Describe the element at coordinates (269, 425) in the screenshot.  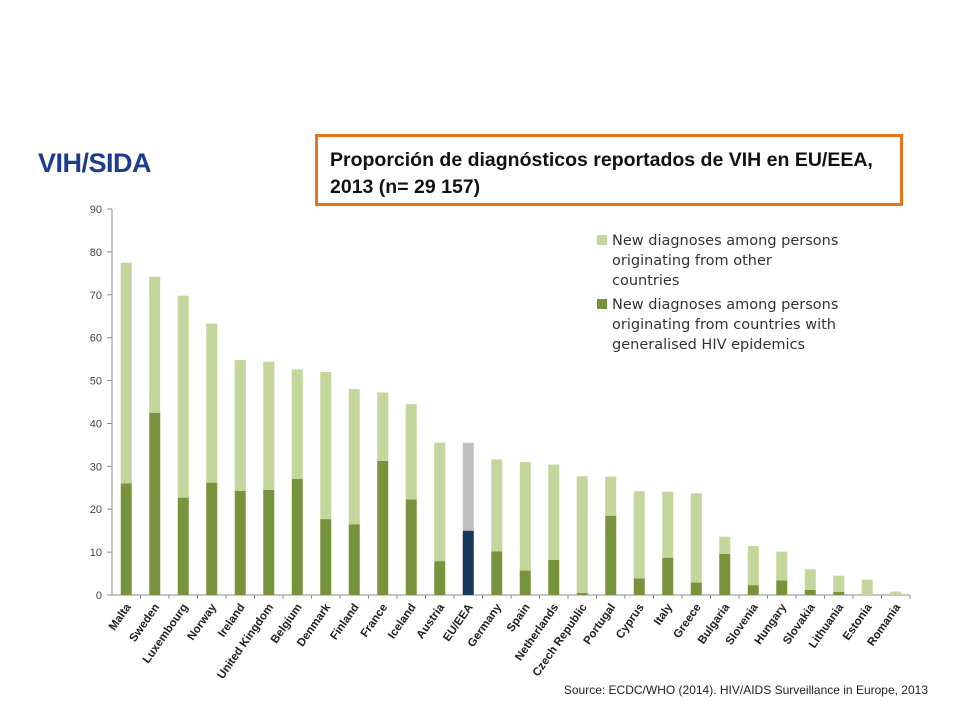
I see `bar-other-united-kingdom` at that location.